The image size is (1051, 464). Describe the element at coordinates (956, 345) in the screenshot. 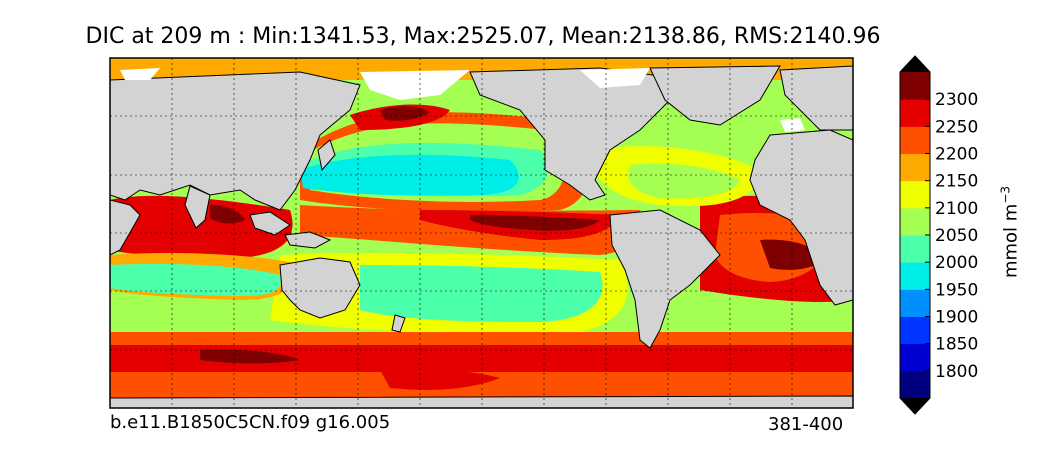

I see `colorbar-tick-label: 1850` at that location.